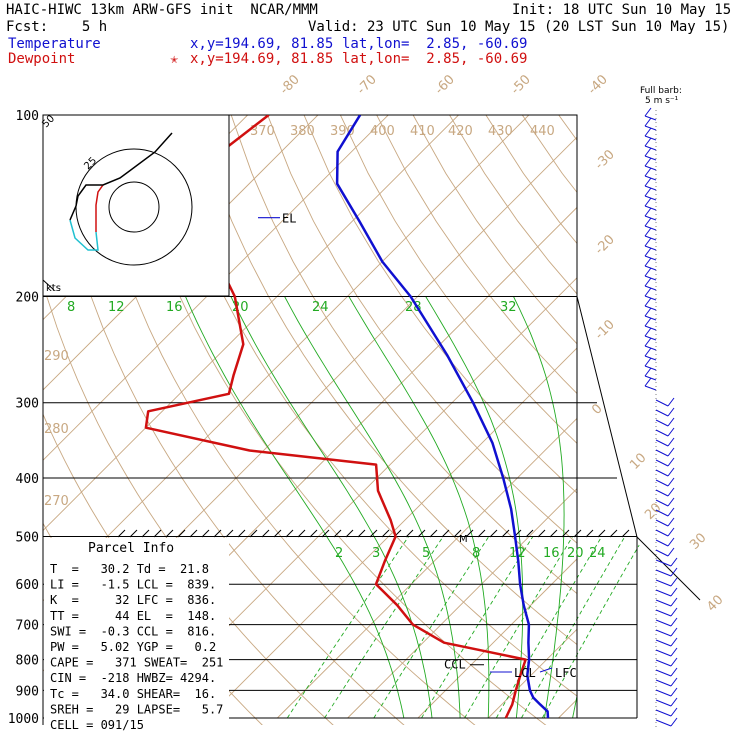  What do you see at coordinates (460, 131) in the screenshot?
I see `theta-label: 420` at bounding box center [460, 131].